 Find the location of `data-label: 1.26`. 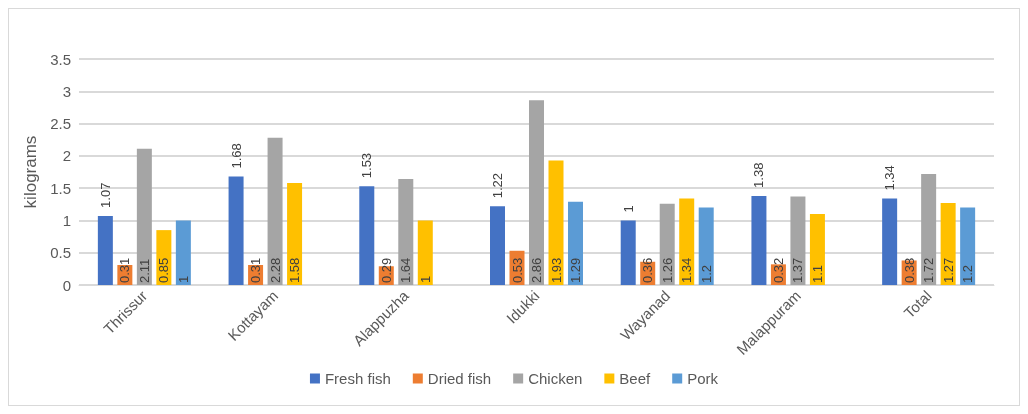

data-label: 1.26 is located at coordinates (667, 270).